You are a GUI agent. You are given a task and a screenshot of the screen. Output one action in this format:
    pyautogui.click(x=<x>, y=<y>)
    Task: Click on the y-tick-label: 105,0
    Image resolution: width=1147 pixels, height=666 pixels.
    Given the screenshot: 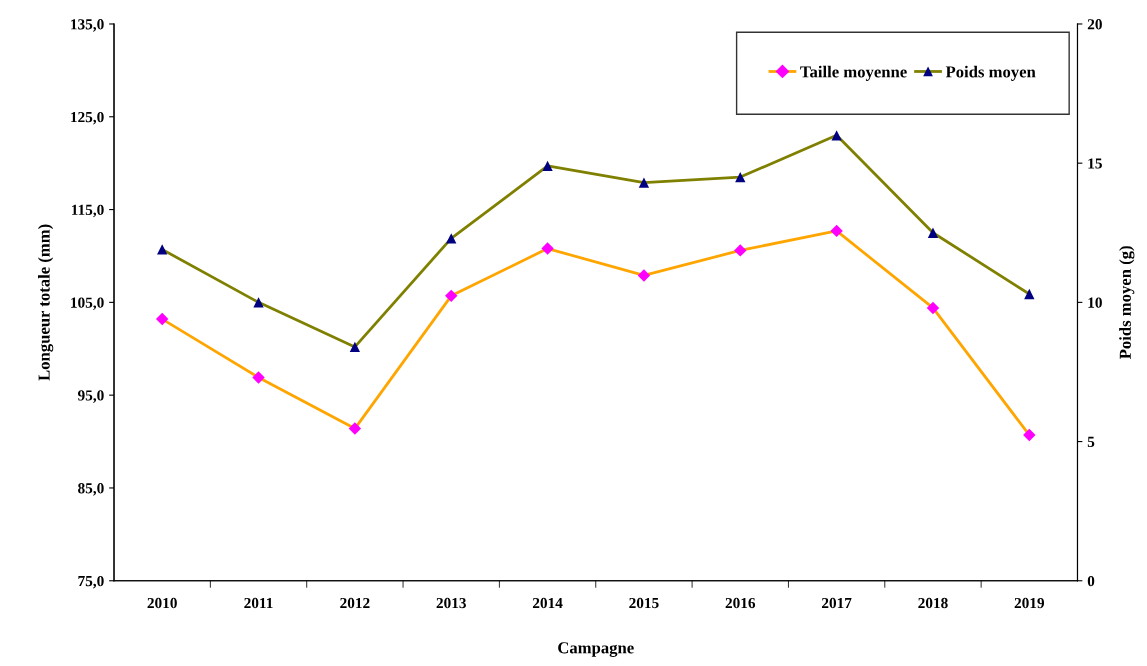 What is the action you would take?
    pyautogui.click(x=87, y=304)
    